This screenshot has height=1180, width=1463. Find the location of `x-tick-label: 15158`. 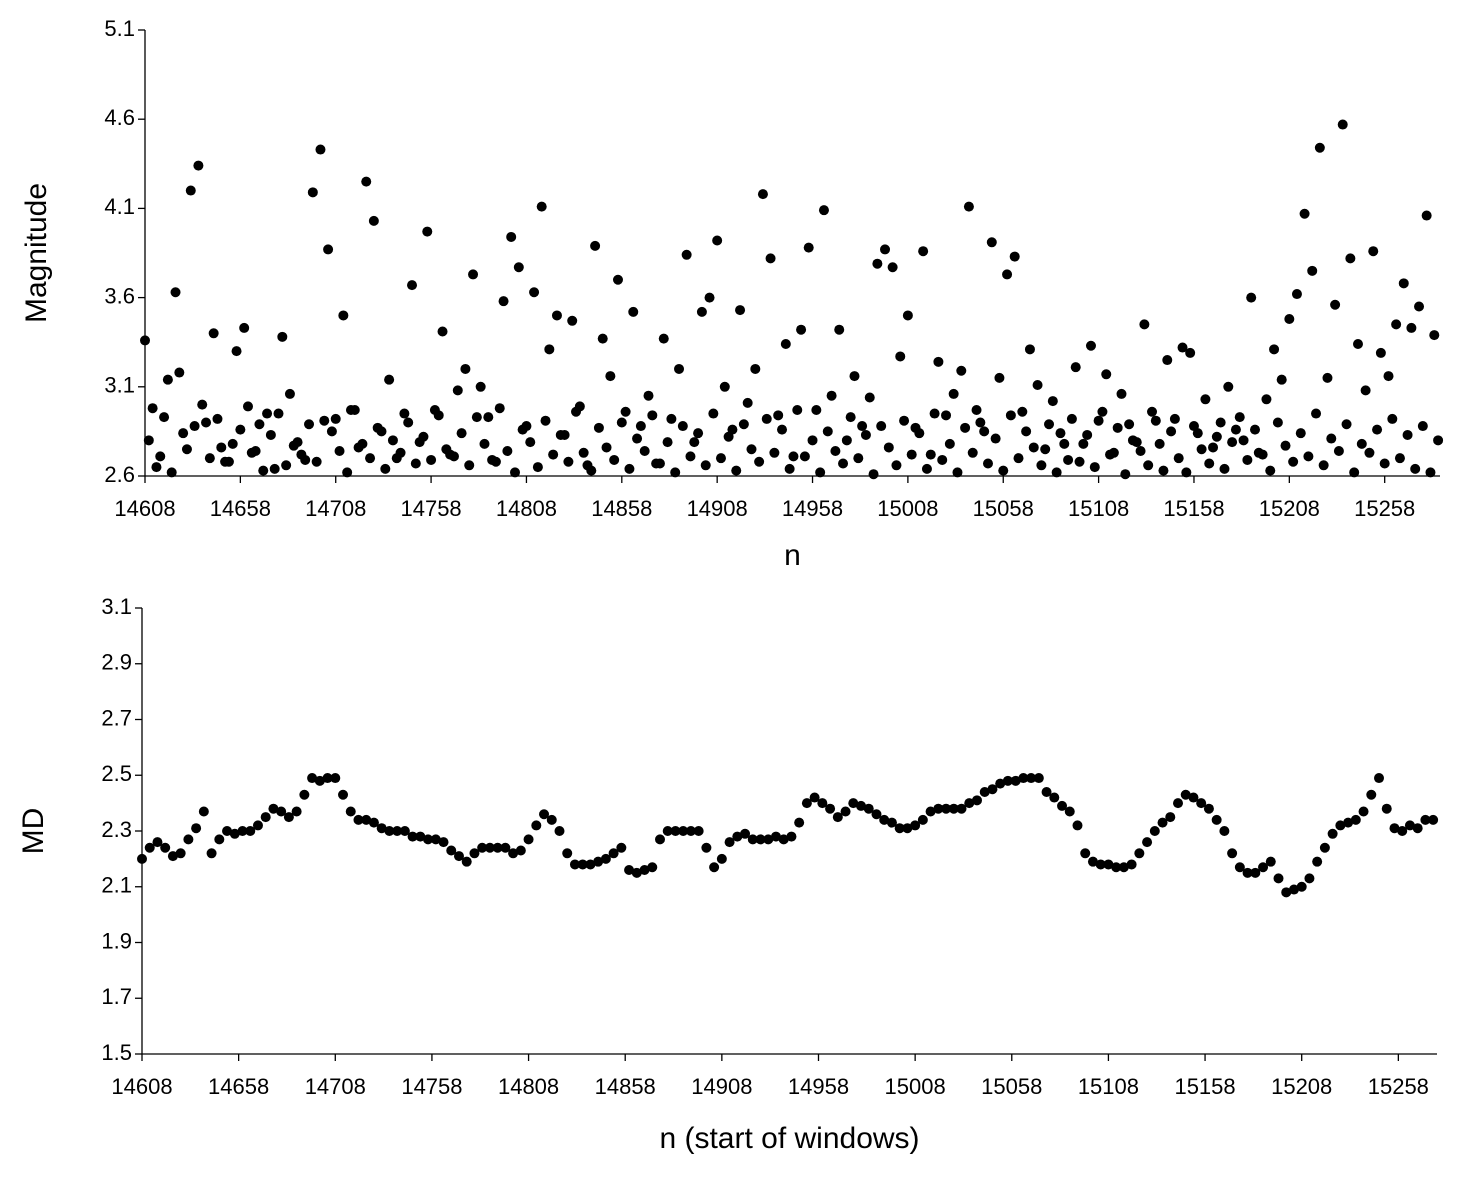

x-tick-label: 15158 is located at coordinates (1204, 1086).